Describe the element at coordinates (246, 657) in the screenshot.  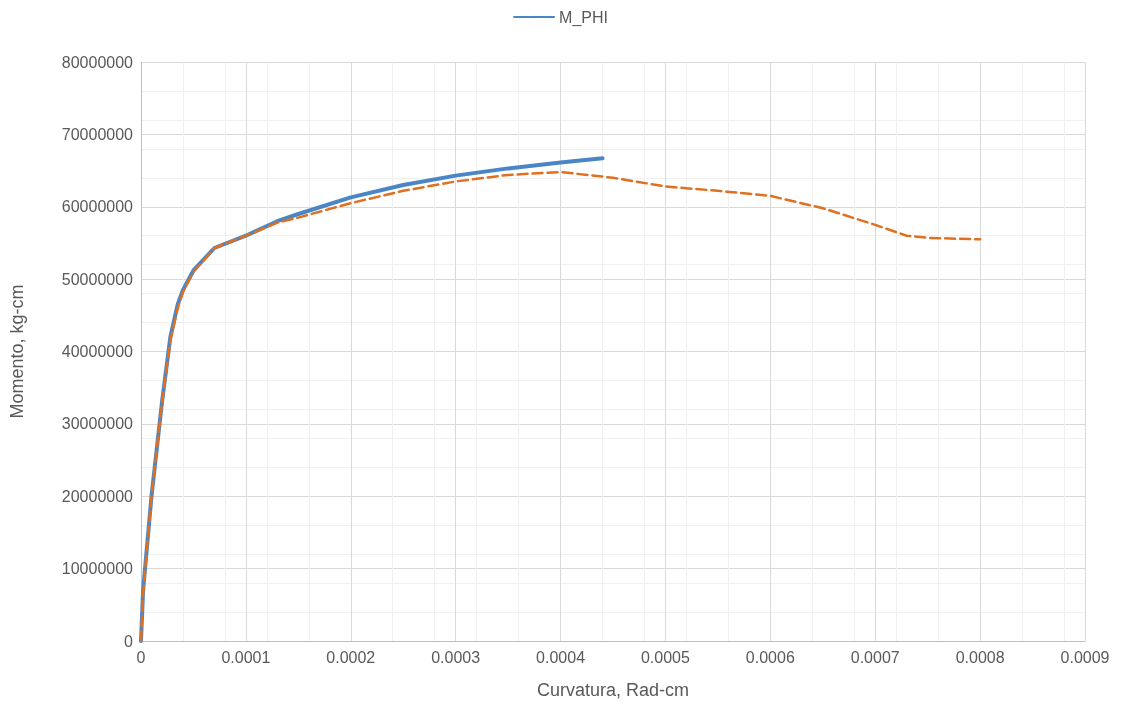
I see `x-tick-label: 0.0001` at that location.